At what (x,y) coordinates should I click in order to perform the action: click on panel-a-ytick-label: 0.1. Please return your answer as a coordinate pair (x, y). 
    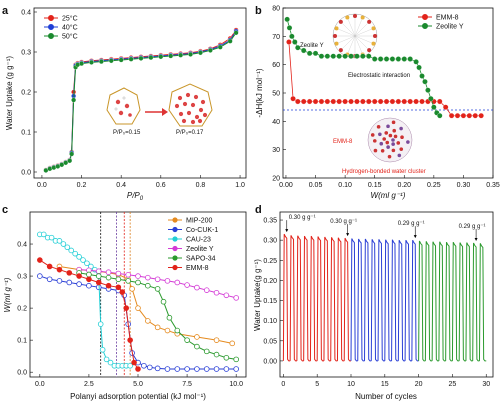
    Looking at the image, I should click on (26, 133).